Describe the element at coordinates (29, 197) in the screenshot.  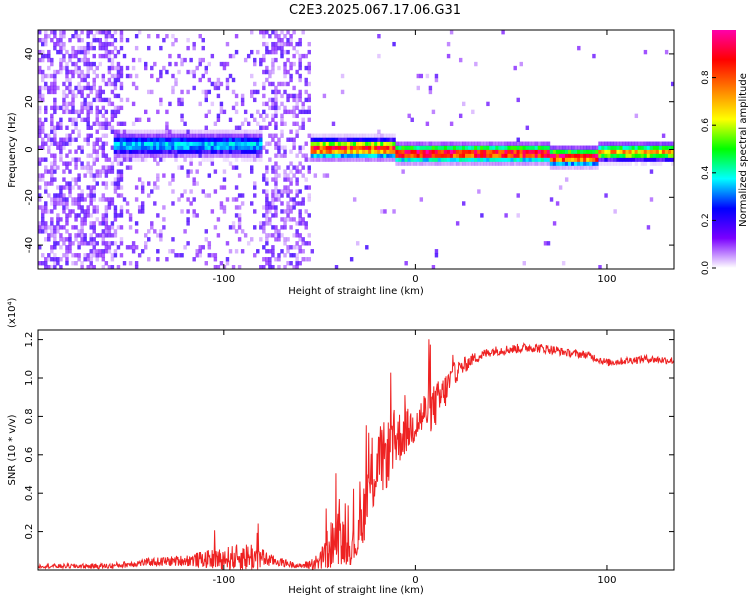
I see `y-tick-label: -20` at that location.